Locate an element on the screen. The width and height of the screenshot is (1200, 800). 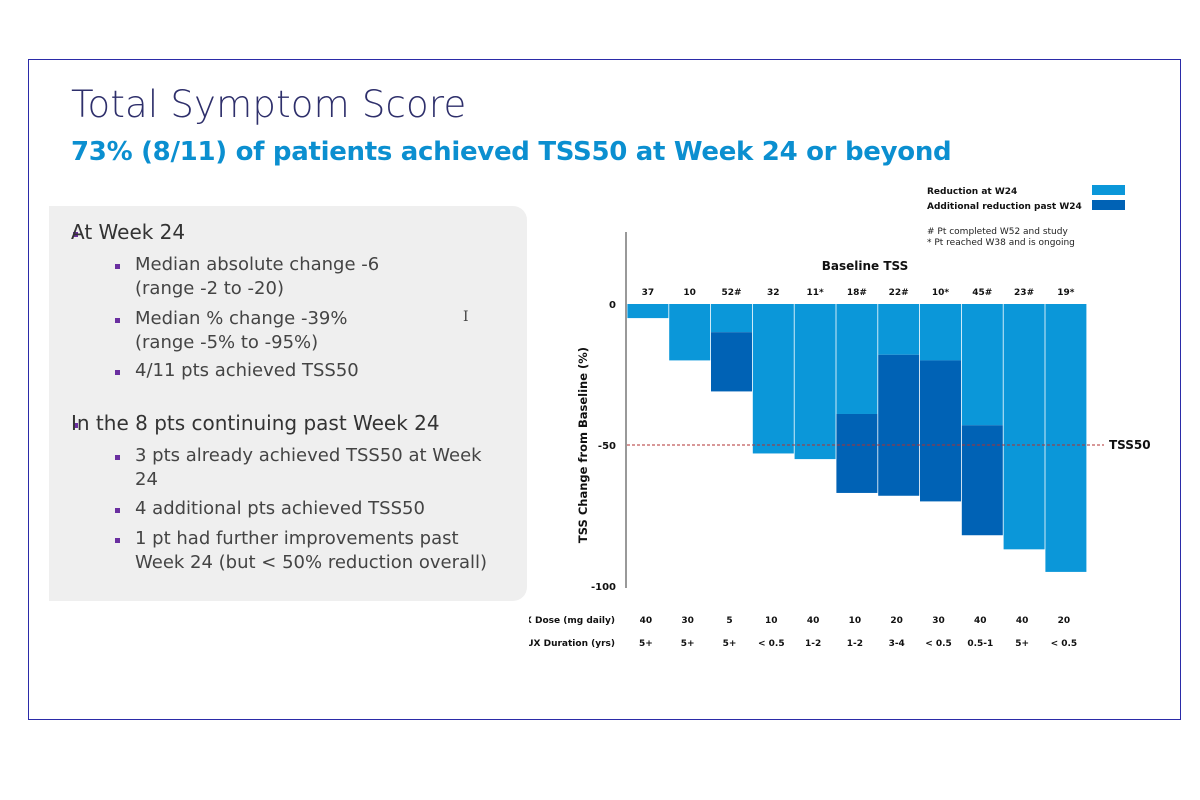
bullet-week24: At Week 24 is located at coordinates (128, 232).